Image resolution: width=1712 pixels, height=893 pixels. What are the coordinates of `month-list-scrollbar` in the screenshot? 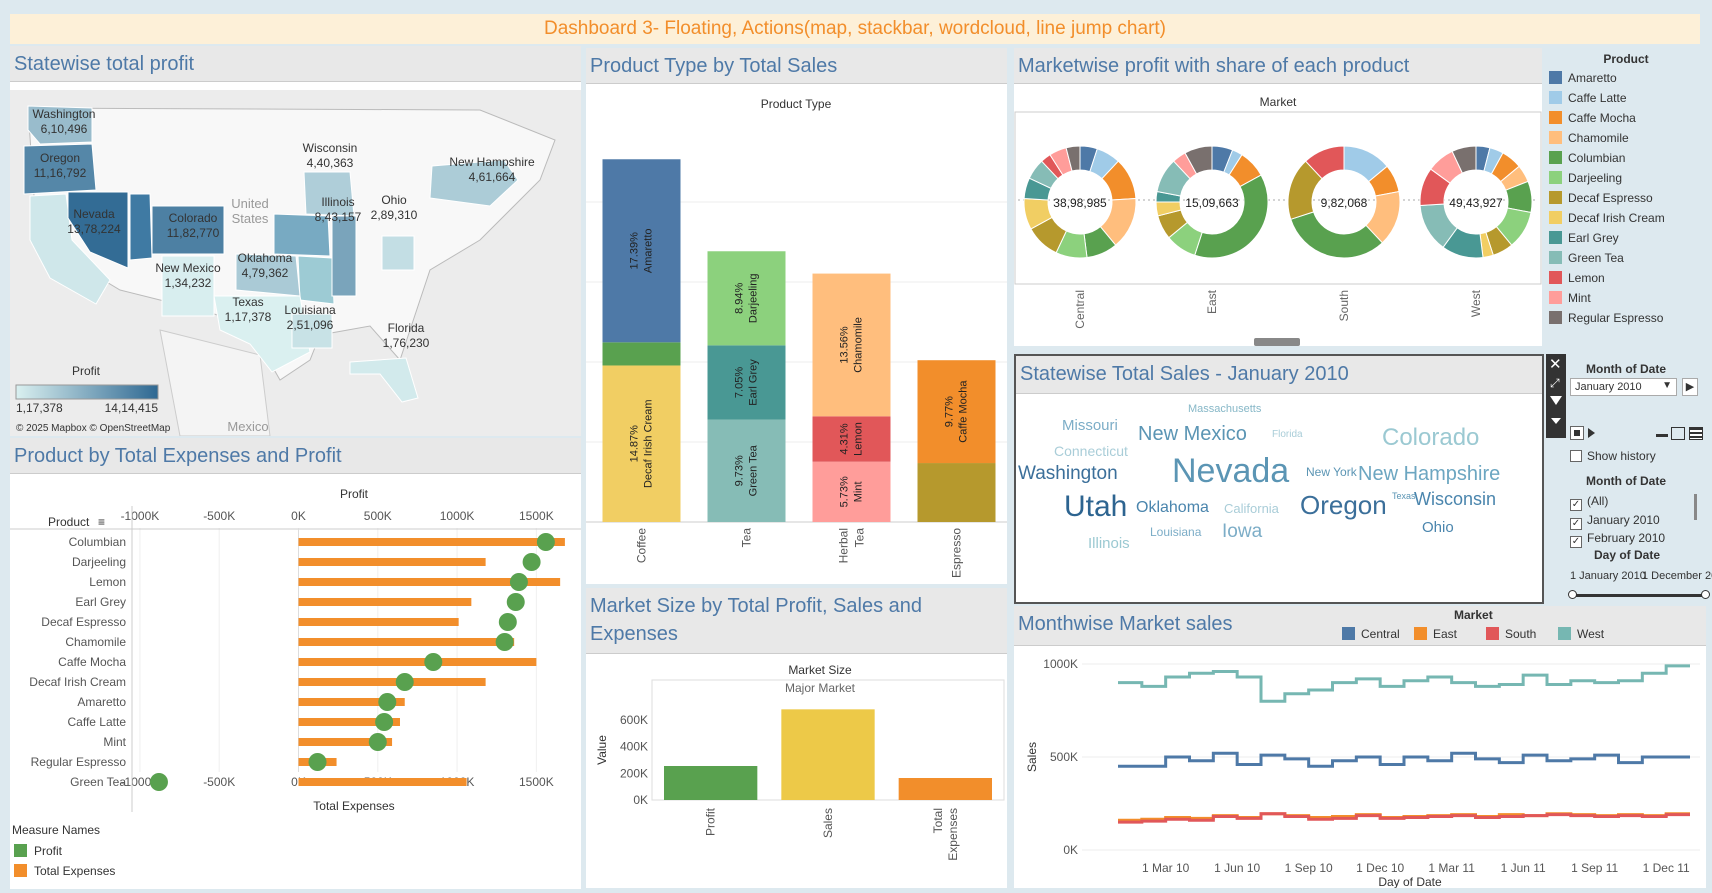 It's located at (1695, 507).